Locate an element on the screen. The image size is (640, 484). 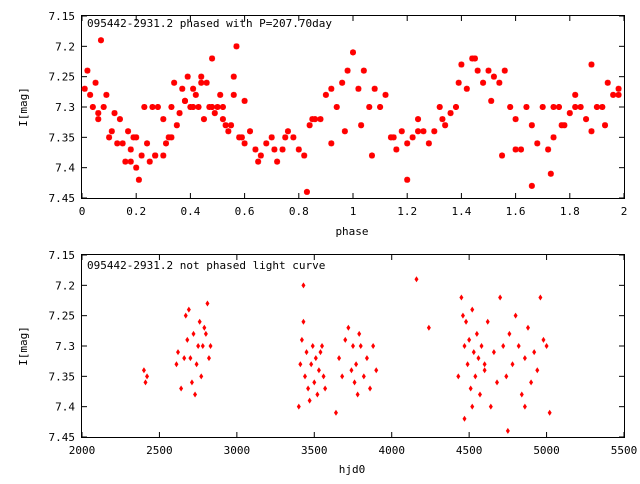
x-tick-label: 2000 is located at coordinates (82, 450).